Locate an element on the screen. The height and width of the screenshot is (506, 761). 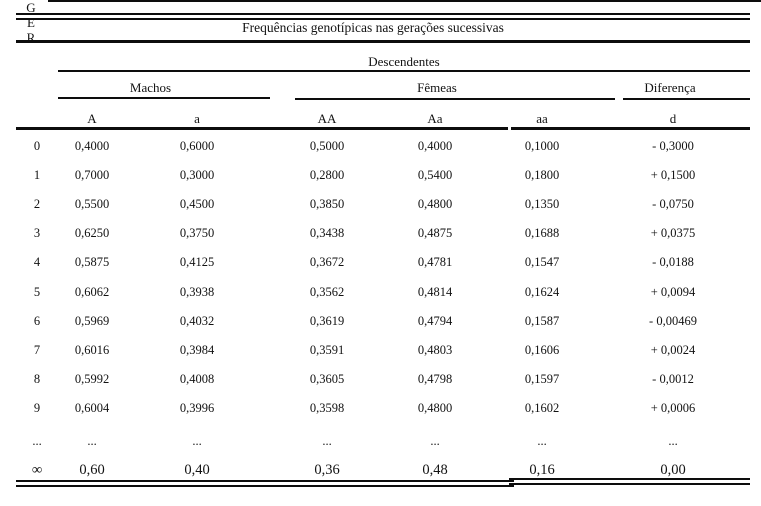
title-bottom-rule is located at coordinates (383, 41).